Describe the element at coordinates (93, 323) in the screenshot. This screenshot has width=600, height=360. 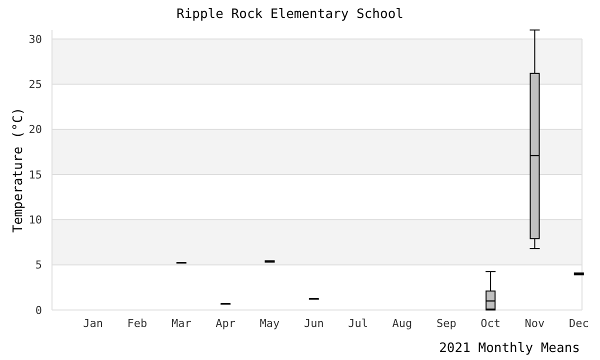
I see `x-tick-label: Jan` at that location.